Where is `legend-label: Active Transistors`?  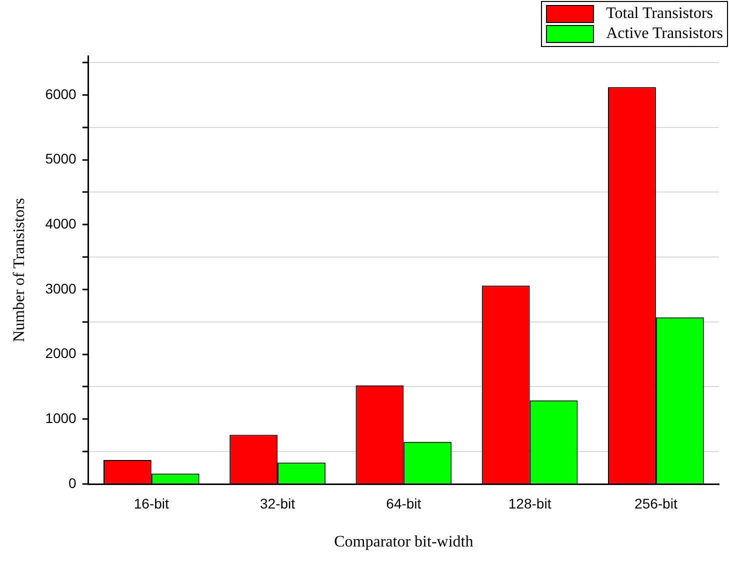 legend-label: Active Transistors is located at coordinates (664, 34).